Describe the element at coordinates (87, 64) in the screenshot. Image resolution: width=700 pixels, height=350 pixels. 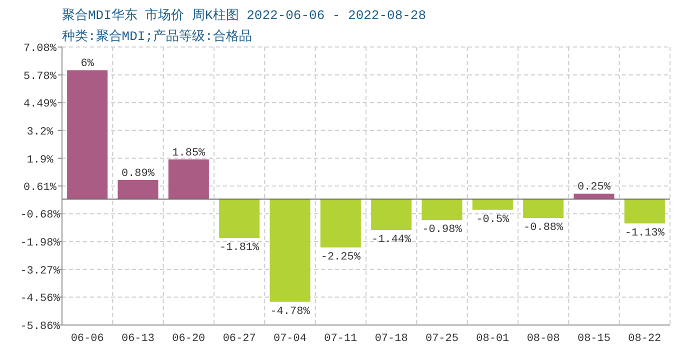
I see `data-label: 6%` at that location.